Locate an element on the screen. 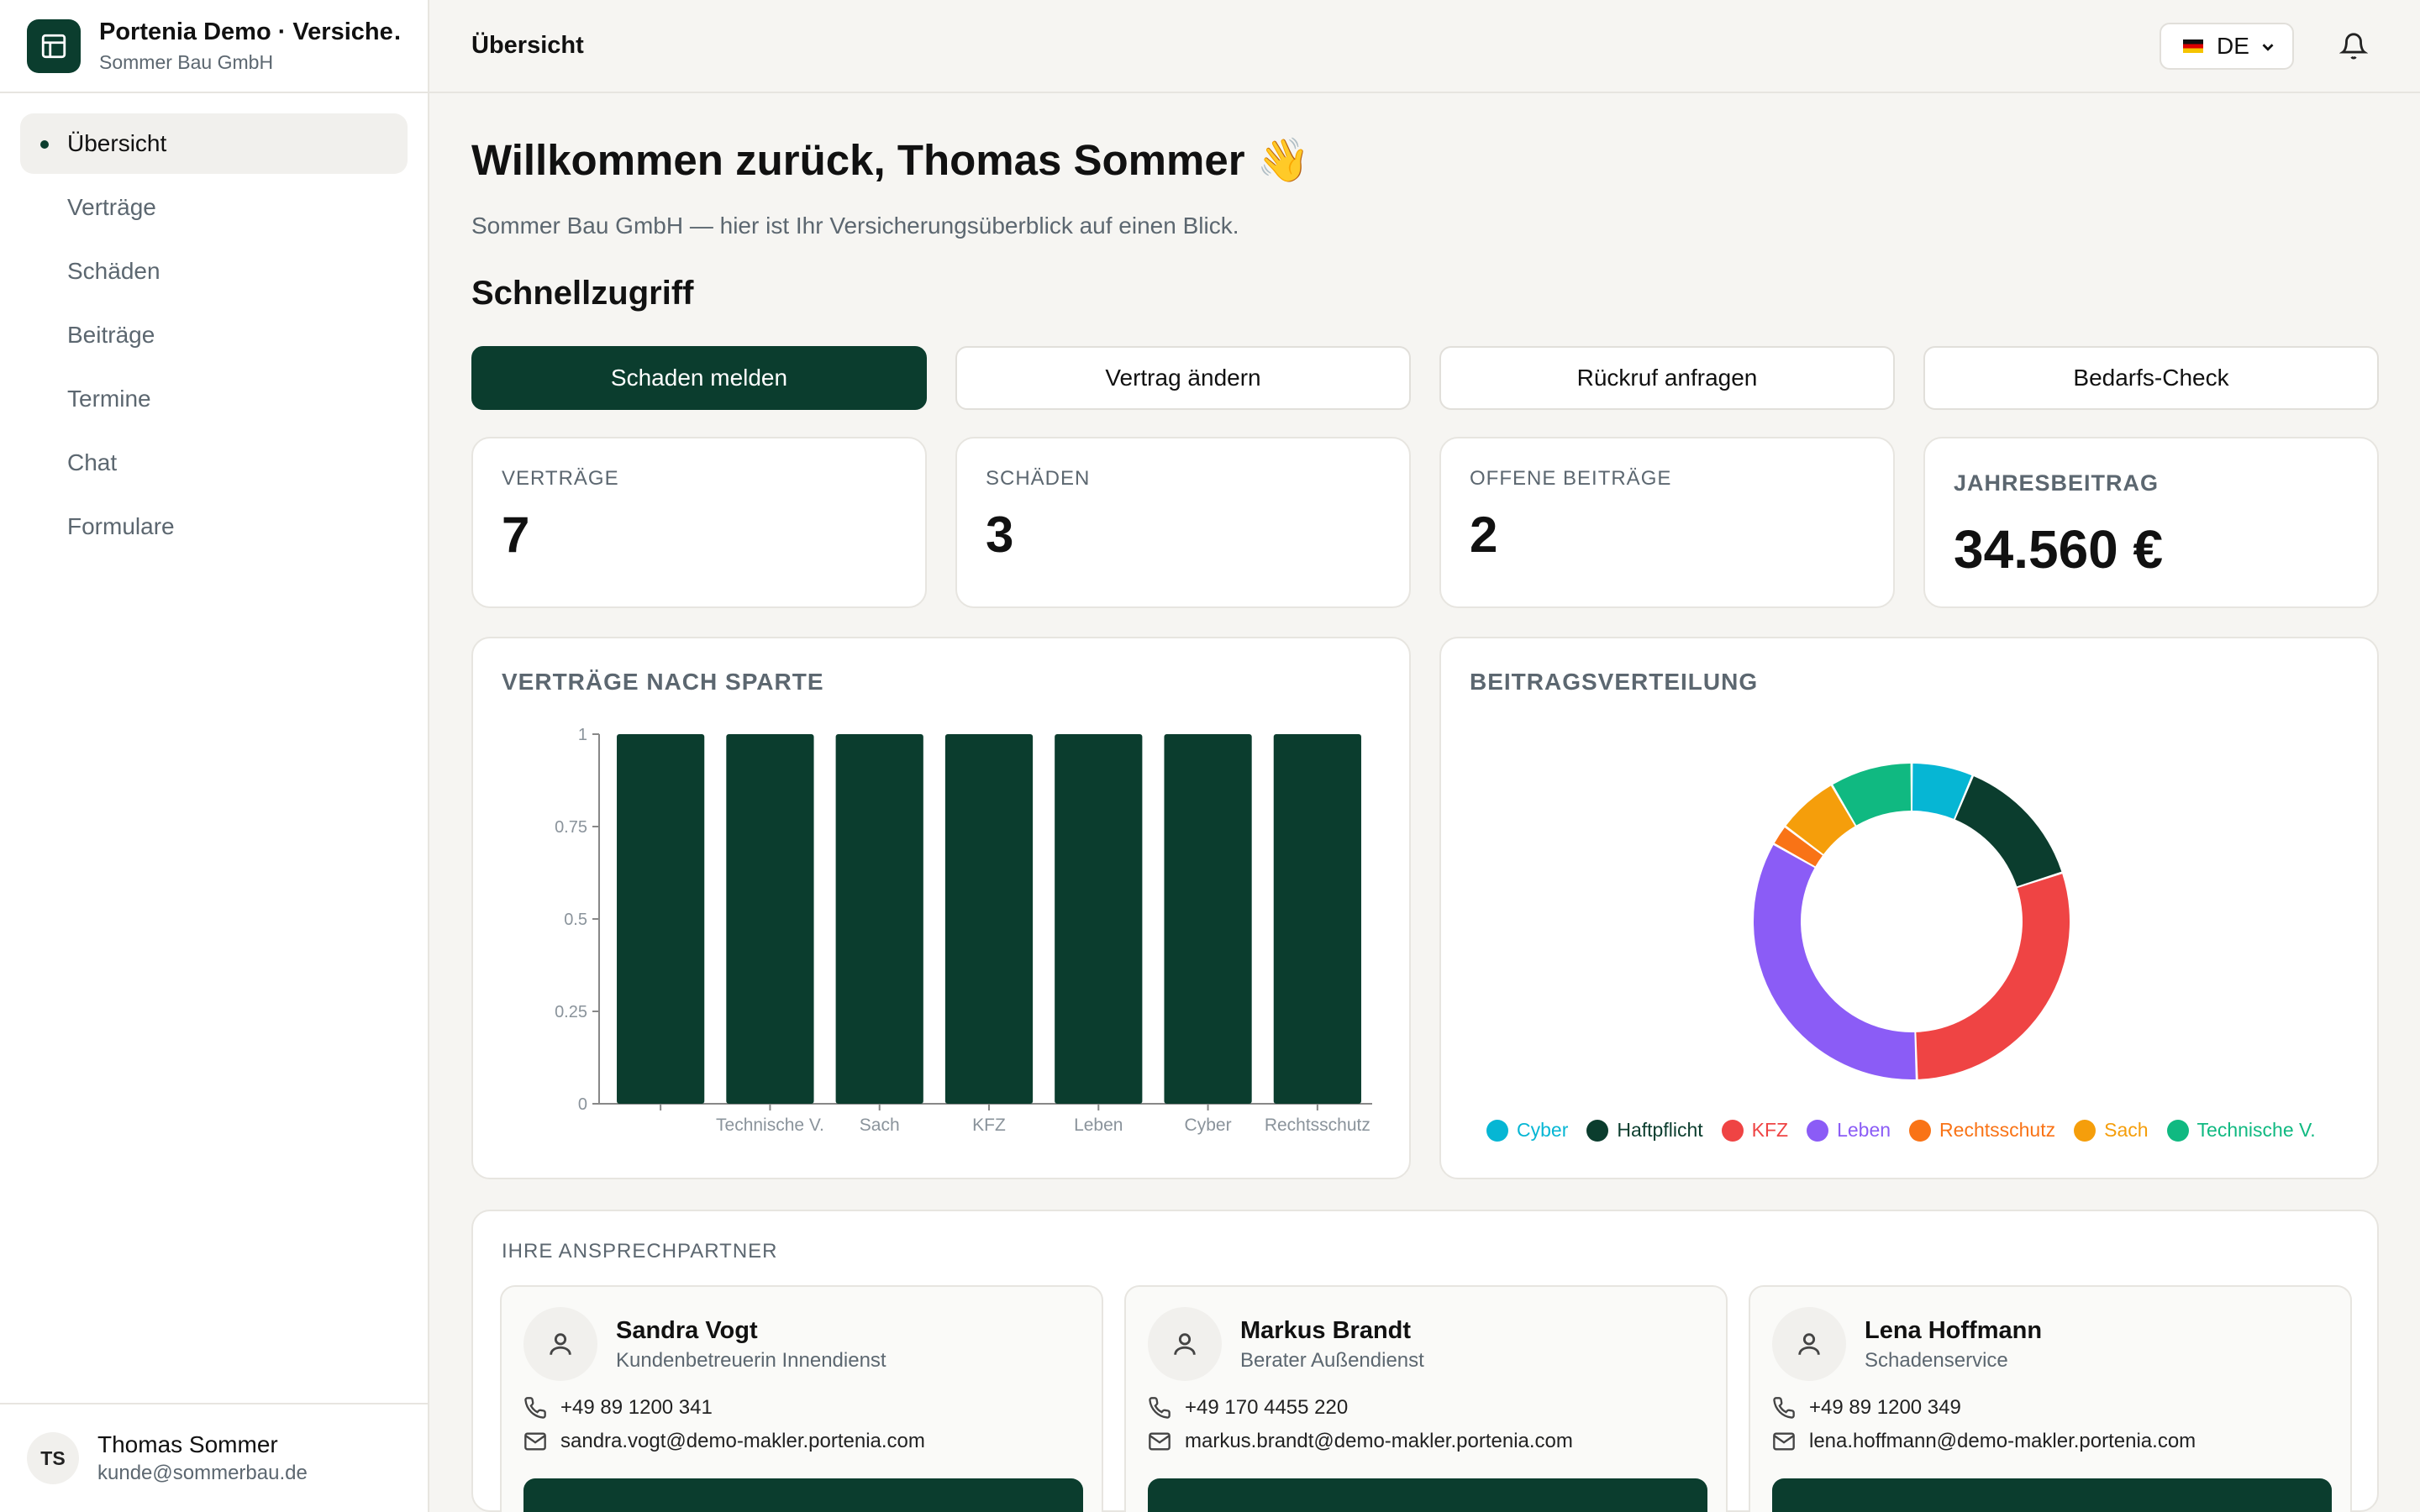 The width and height of the screenshot is (2420, 1512). y-tick-label: 0.5 is located at coordinates (575, 920).